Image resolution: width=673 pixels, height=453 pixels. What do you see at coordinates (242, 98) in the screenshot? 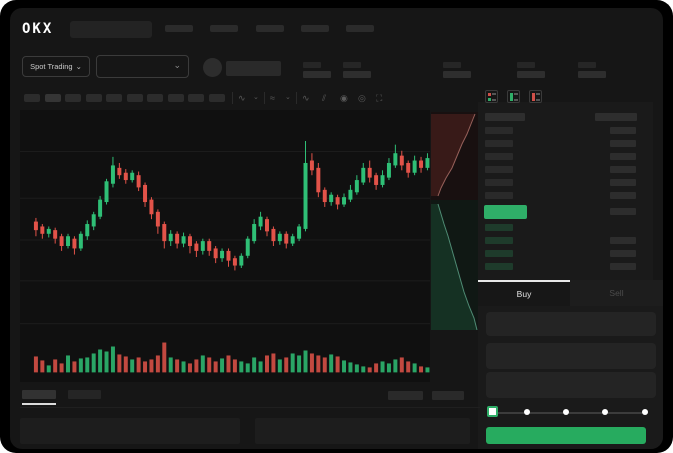
I see `indicator-line-icon: ∿` at bounding box center [242, 98].